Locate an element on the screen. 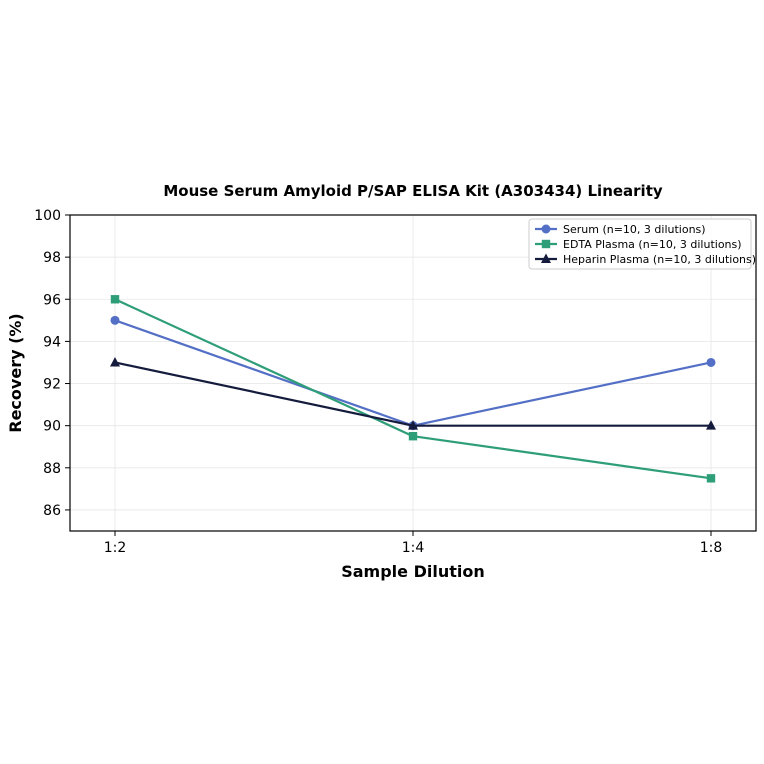  y-tick-label: 96 is located at coordinates (52, 300).